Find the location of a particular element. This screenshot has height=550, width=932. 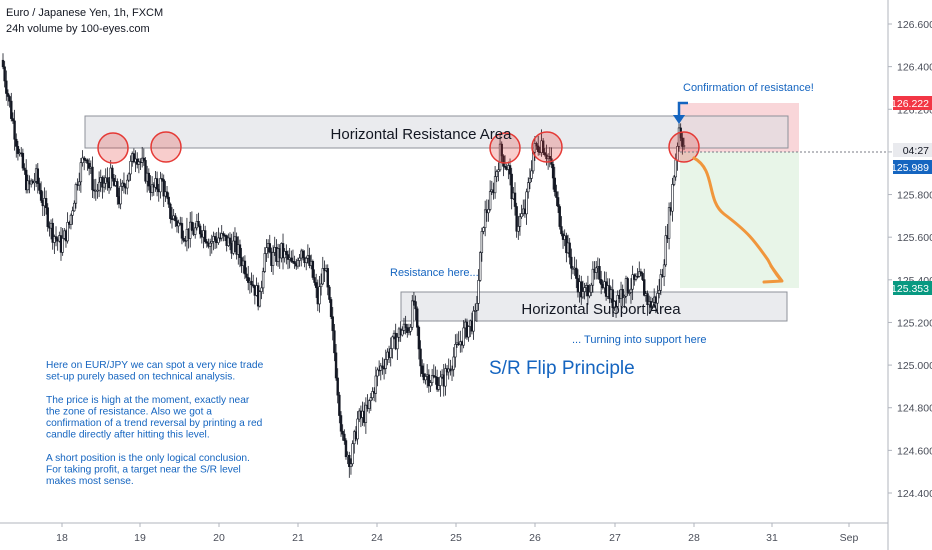

y-tick-label: 124.600 is located at coordinates (914, 451).